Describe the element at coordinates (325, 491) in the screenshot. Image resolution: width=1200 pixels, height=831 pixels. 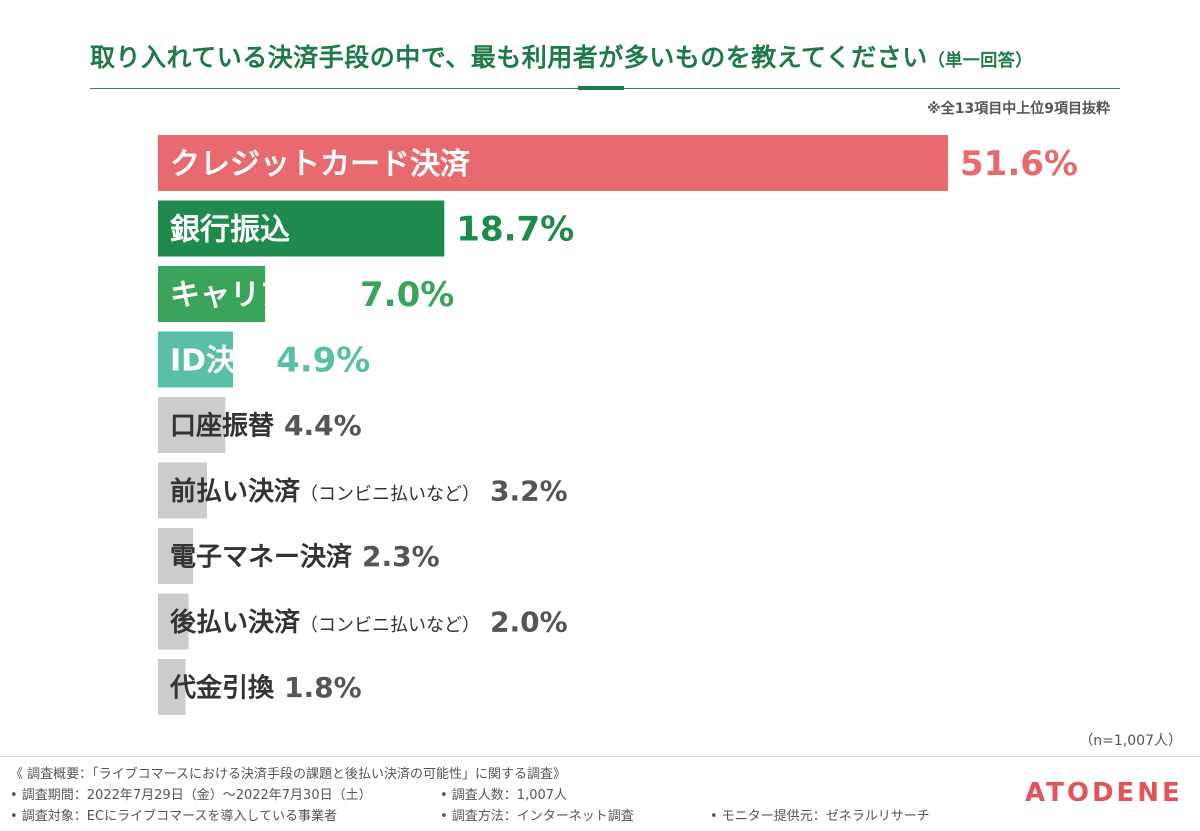
I see `category-label-6: 前払い決済（コンビニ払いなど）` at that location.